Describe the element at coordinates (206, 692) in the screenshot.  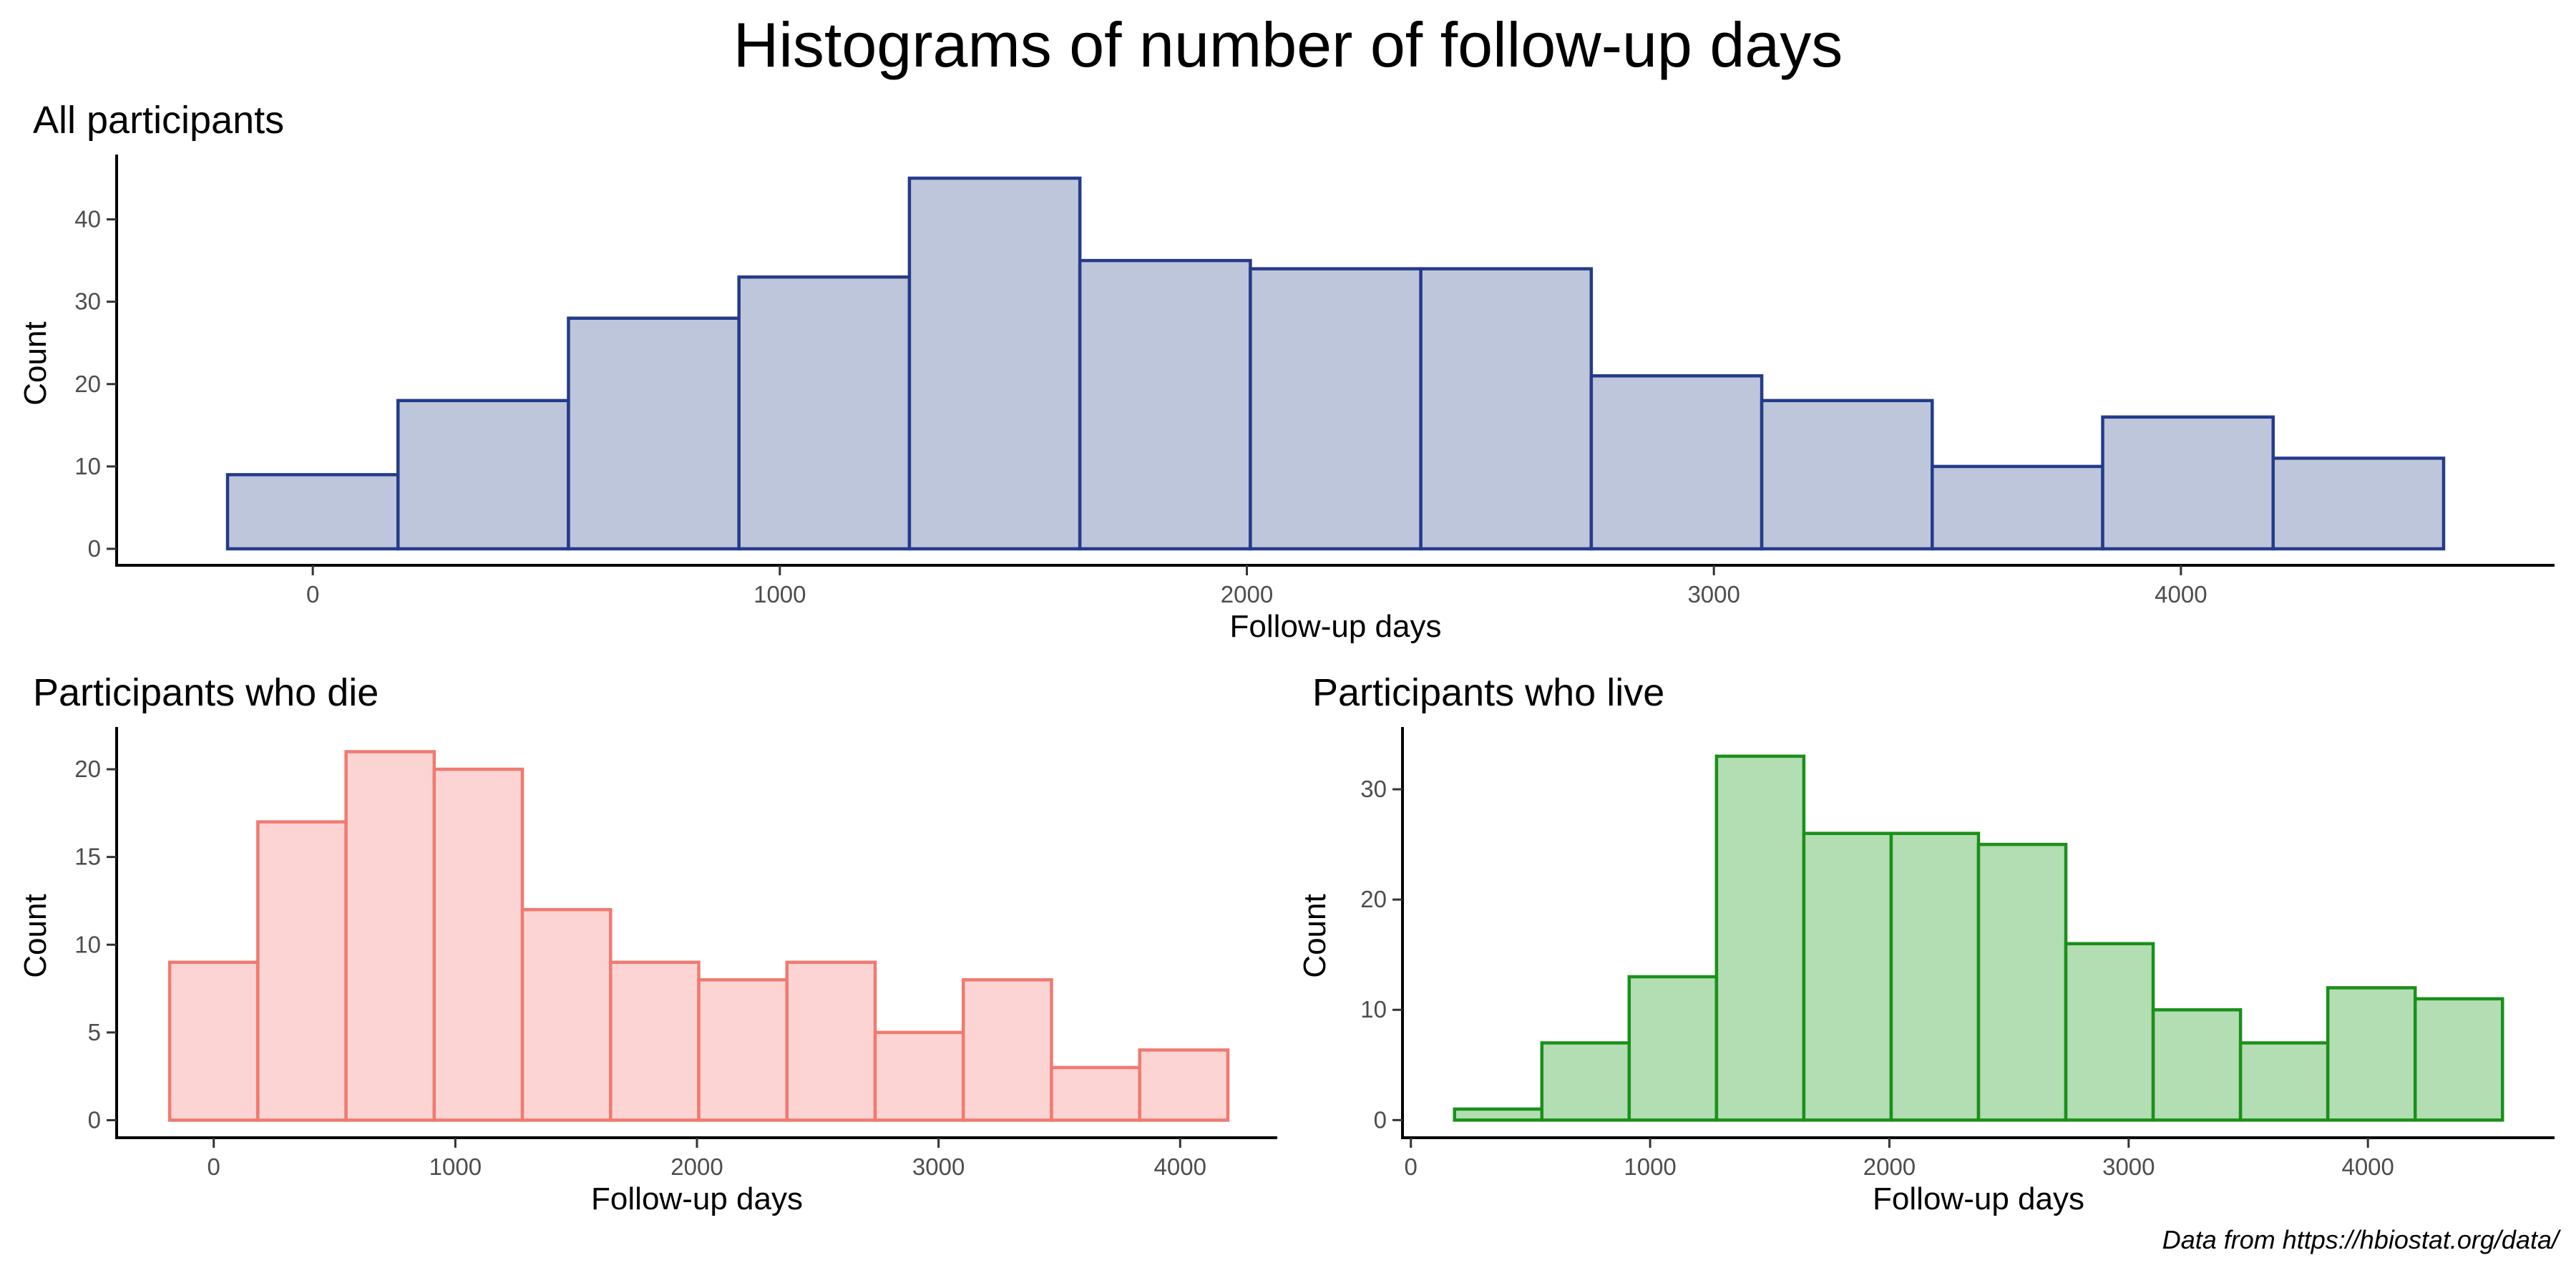
I see `panel-title: Participants who die` at that location.